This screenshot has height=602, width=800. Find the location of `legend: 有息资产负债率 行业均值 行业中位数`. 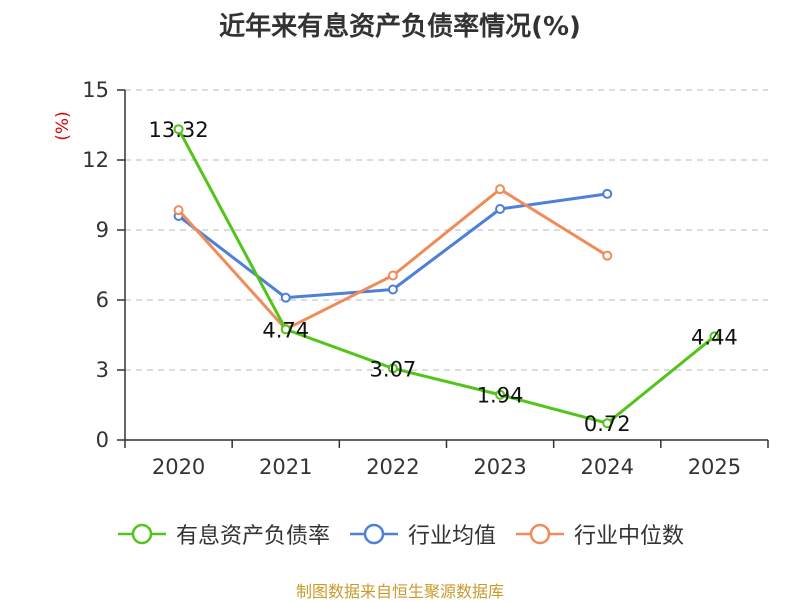

legend: 有息资产负债率 行业均值 行业中位数 is located at coordinates (400, 534).